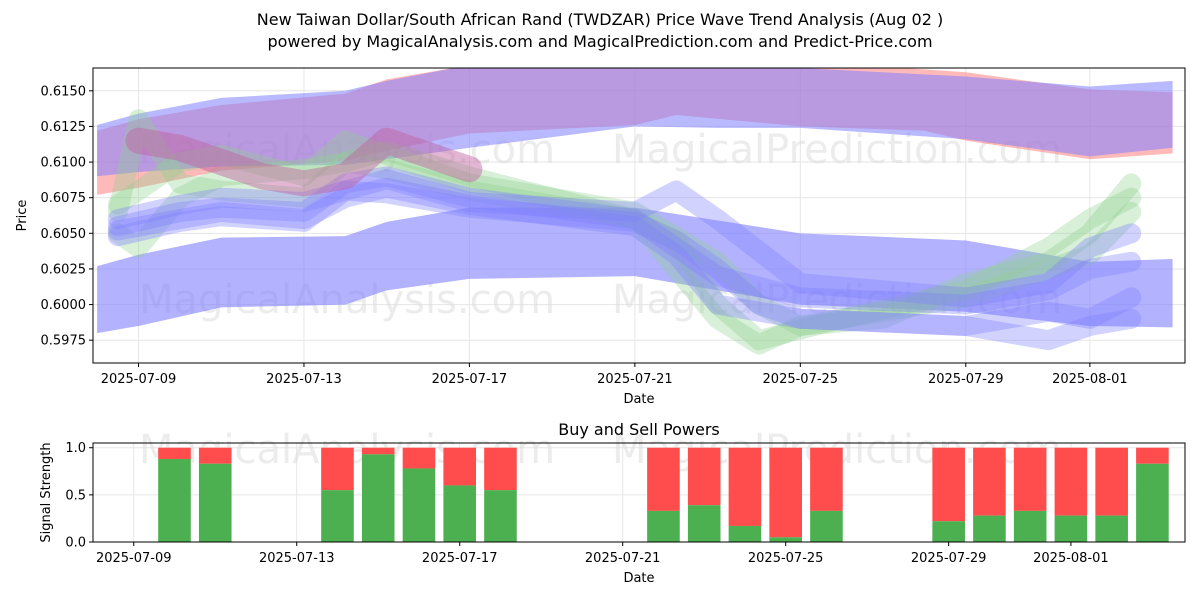 The width and height of the screenshot is (1200, 600). I want to click on power-chart-title: Buy and Sell Powers, so click(639, 429).